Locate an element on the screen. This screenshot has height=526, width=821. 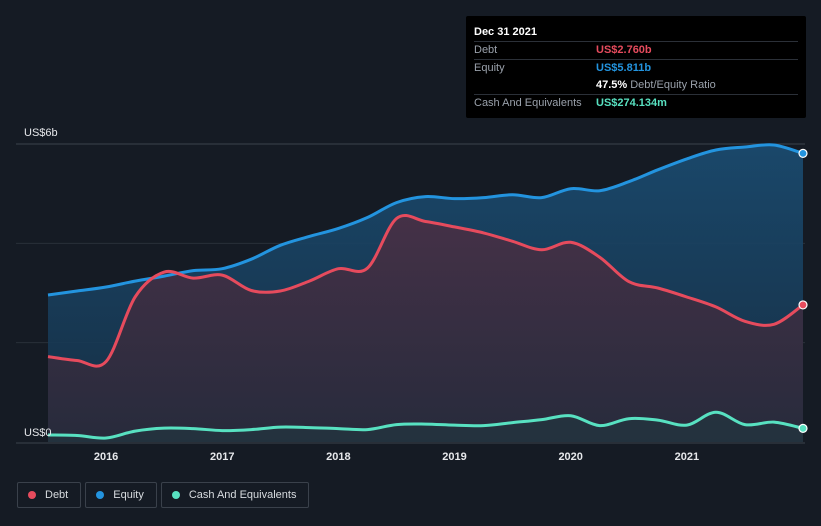
x-tick-label-2017: 2017 is located at coordinates (222, 457).